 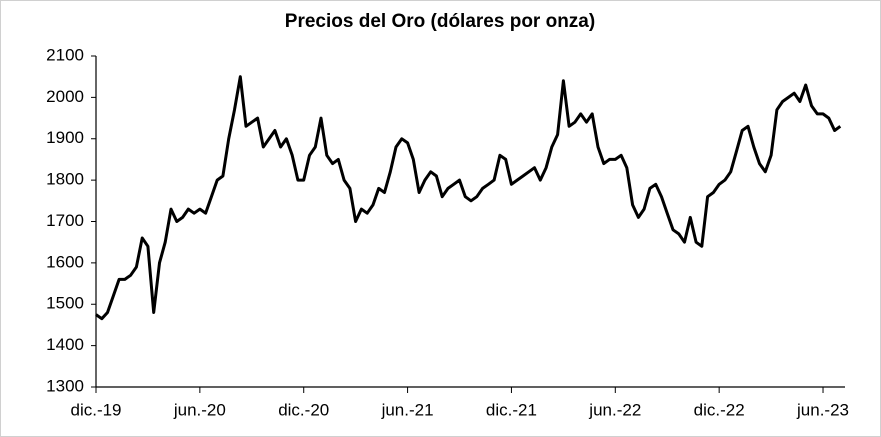 I want to click on x-tick-label: dic.-22, so click(x=719, y=409).